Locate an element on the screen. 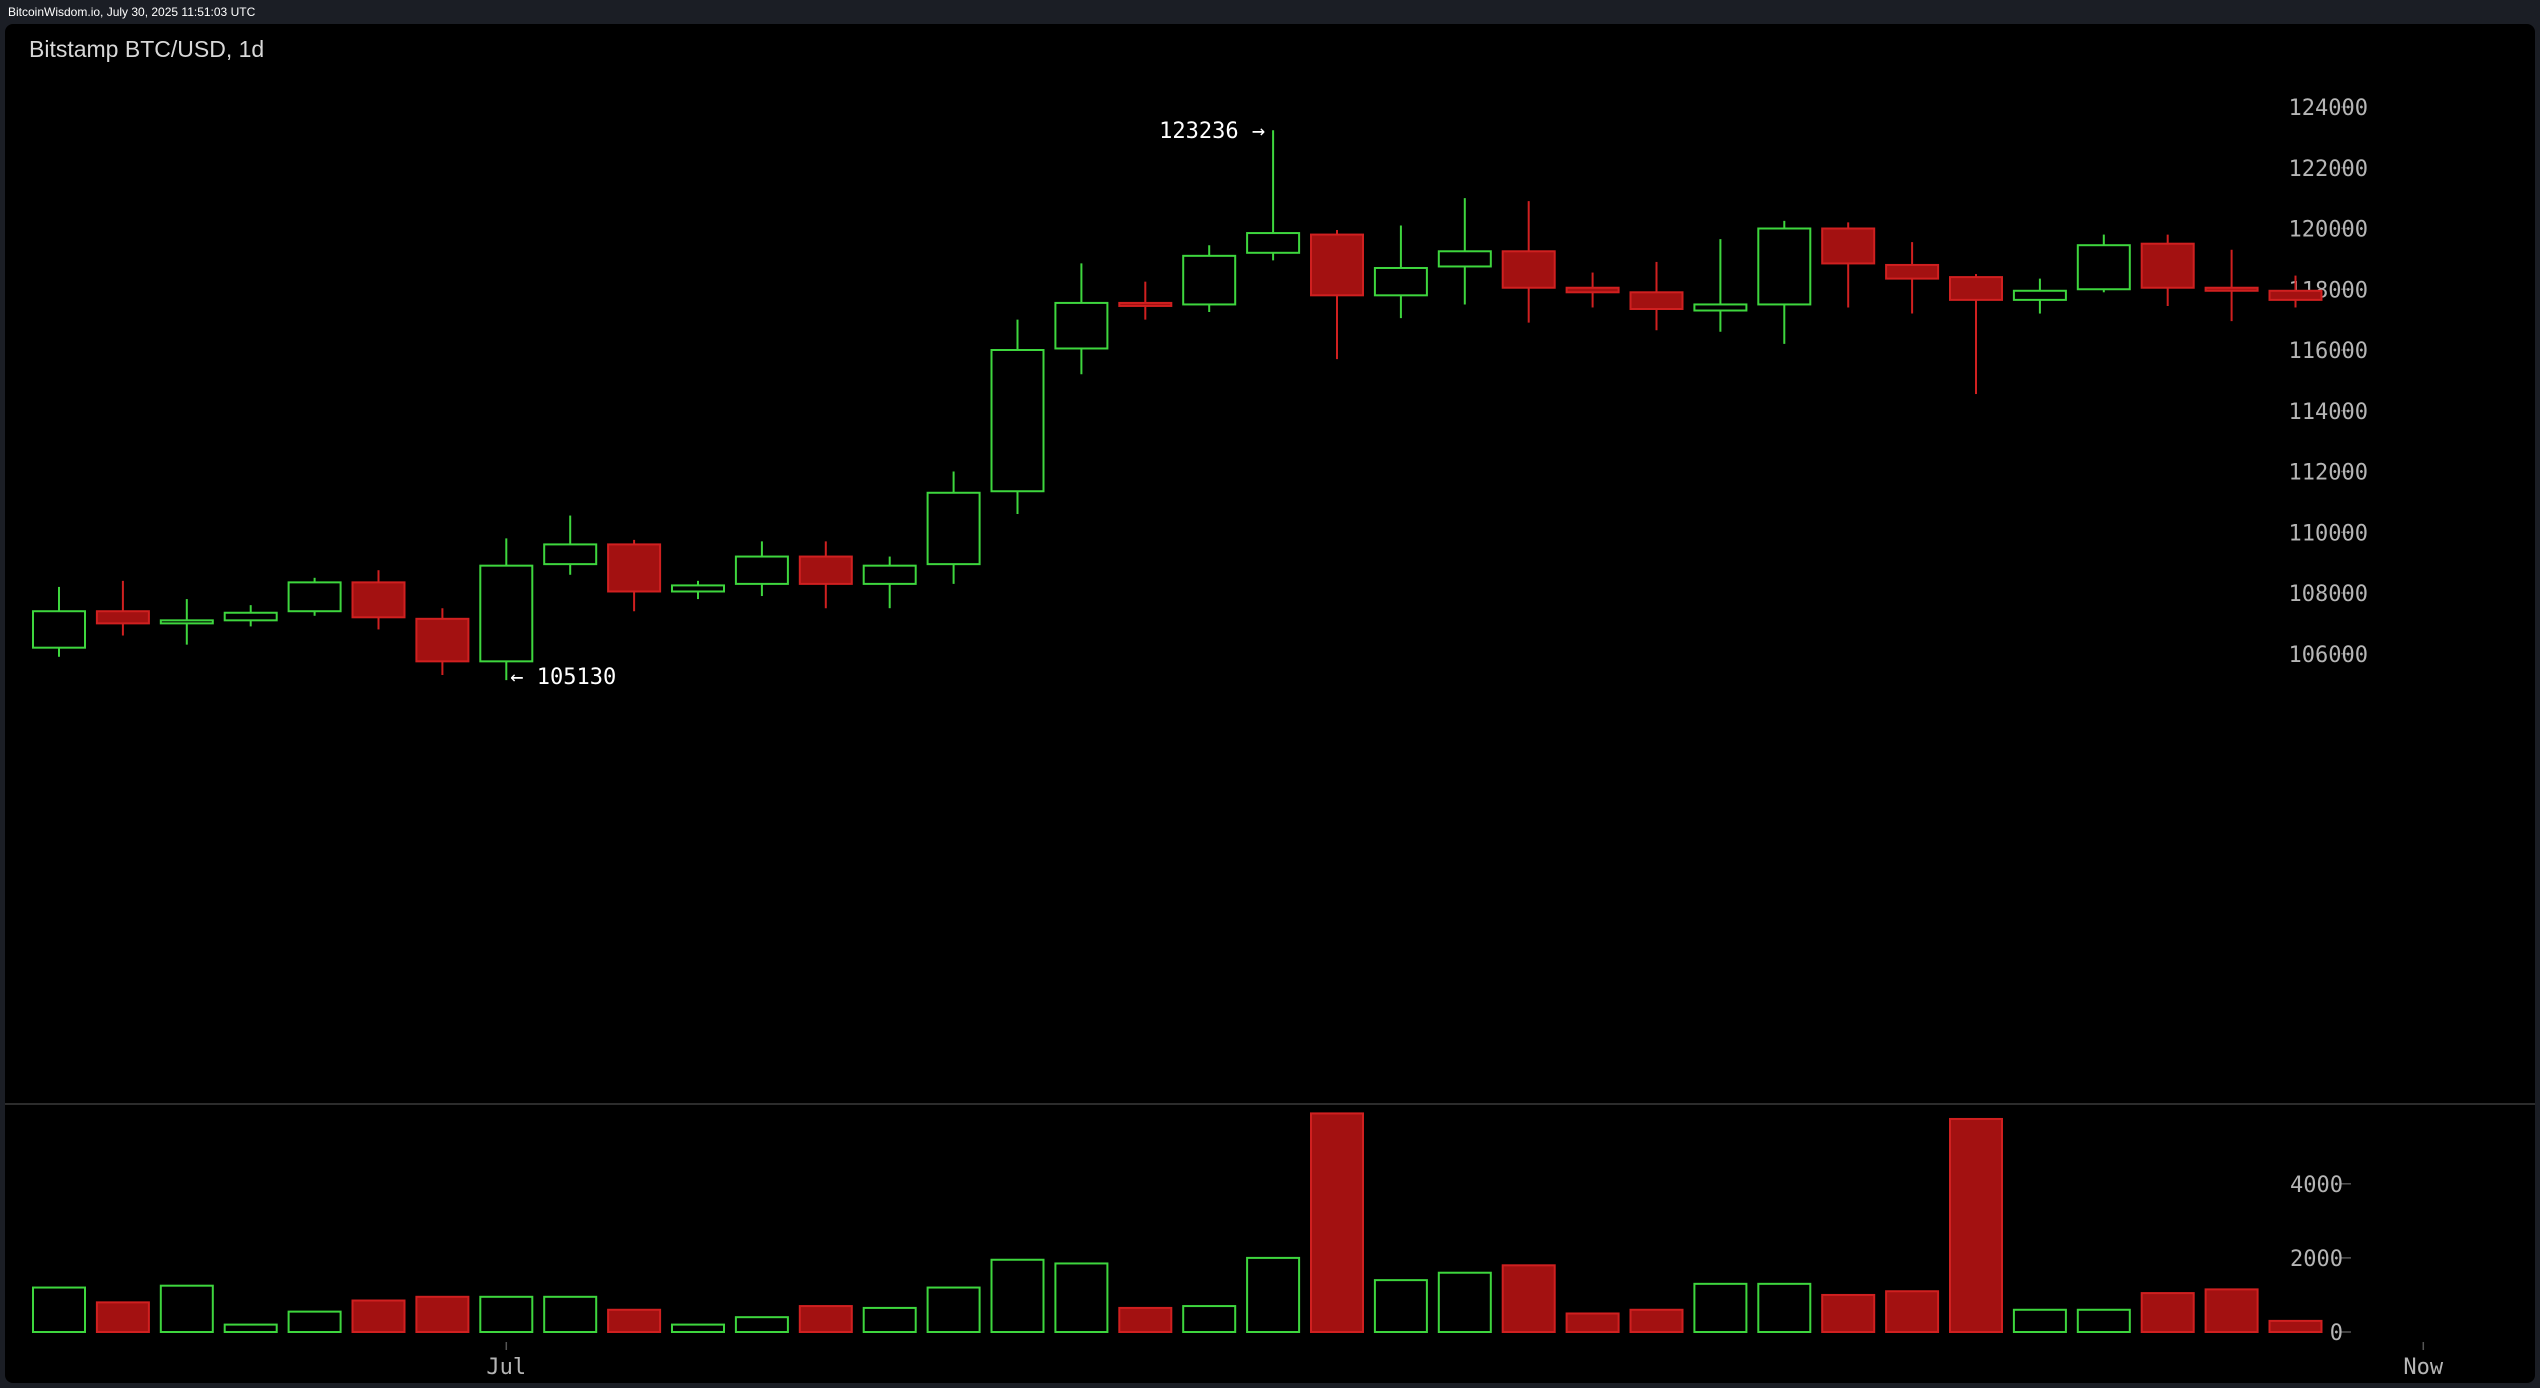 The height and width of the screenshot is (1388, 2540). volume-tick-label: 2000 is located at coordinates (2316, 1259).